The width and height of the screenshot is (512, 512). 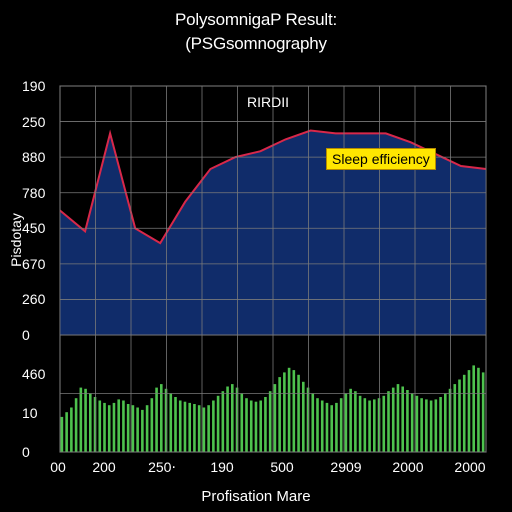 What do you see at coordinates (34, 299) in the screenshot?
I see `y-tick-label: 260` at bounding box center [34, 299].